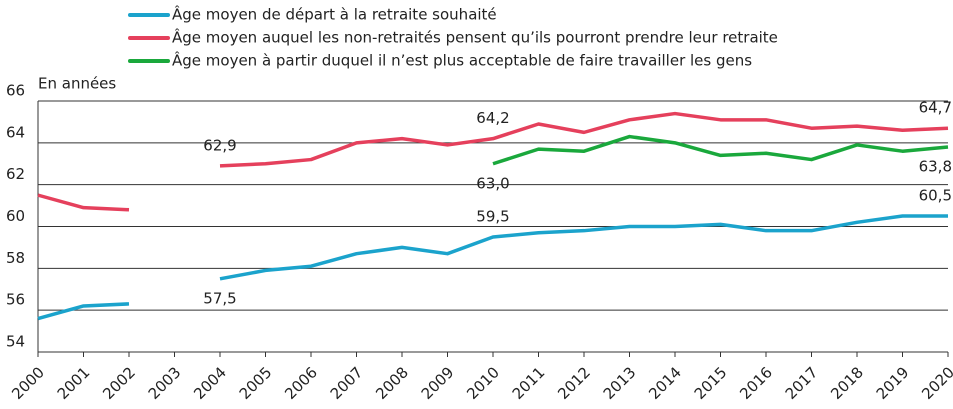 Image resolution: width=953 pixels, height=409 pixels. What do you see at coordinates (28, 383) in the screenshot?
I see `x-tick-label: 2000` at bounding box center [28, 383].